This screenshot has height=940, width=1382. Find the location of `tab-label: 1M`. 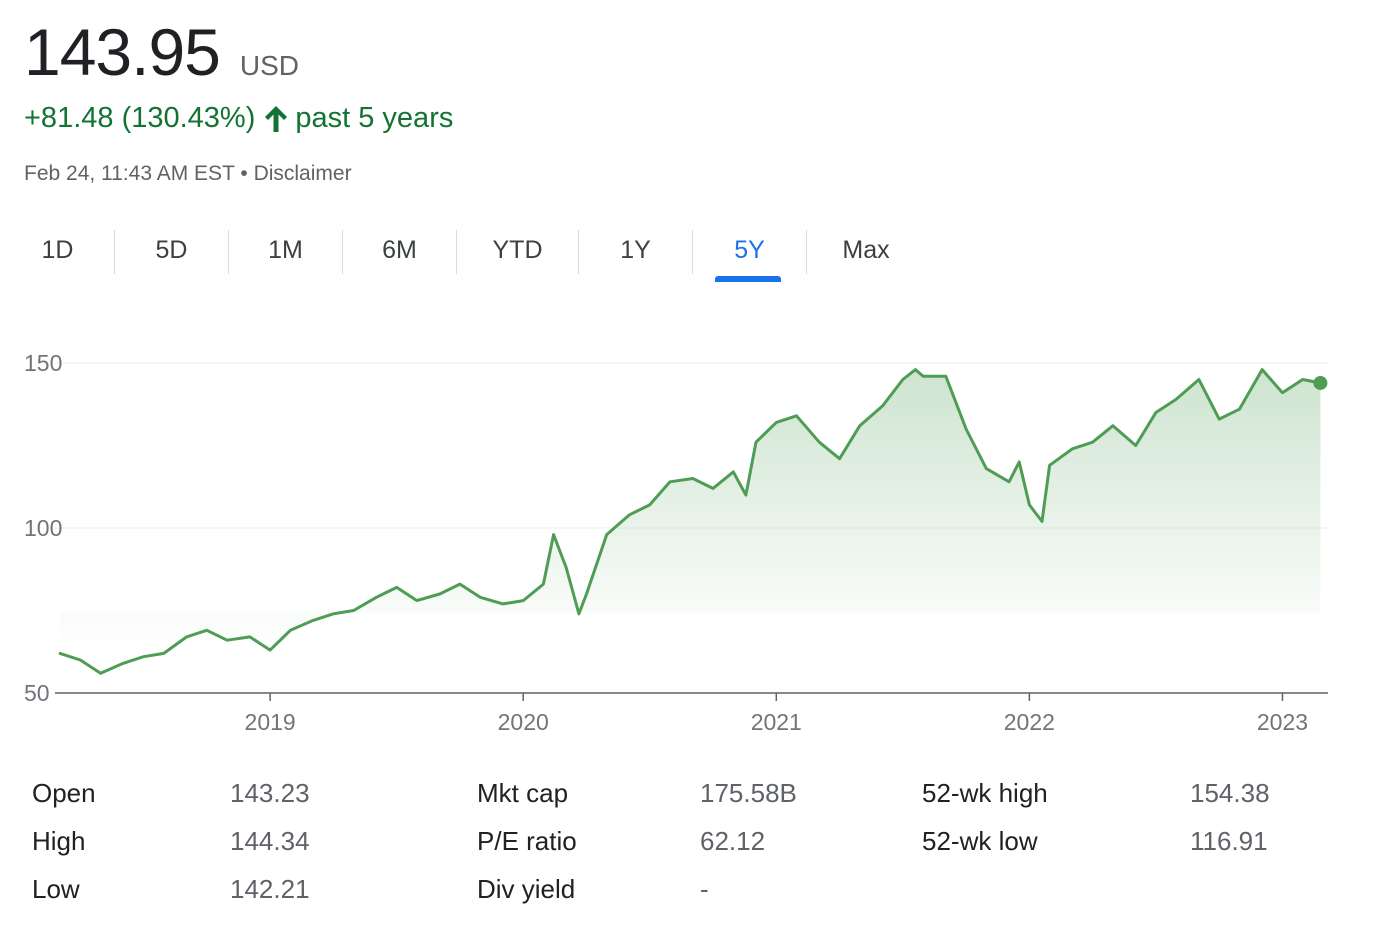

tab-label: 1M is located at coordinates (285, 250).